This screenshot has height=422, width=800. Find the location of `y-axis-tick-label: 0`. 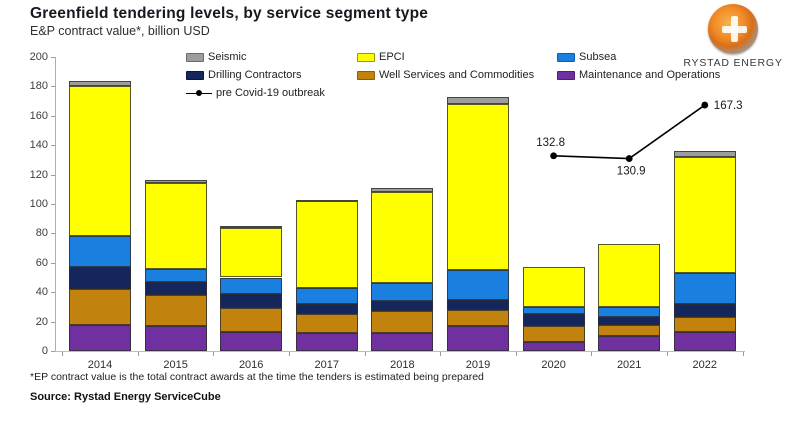

y-axis-tick-label: 0 is located at coordinates (44, 351).